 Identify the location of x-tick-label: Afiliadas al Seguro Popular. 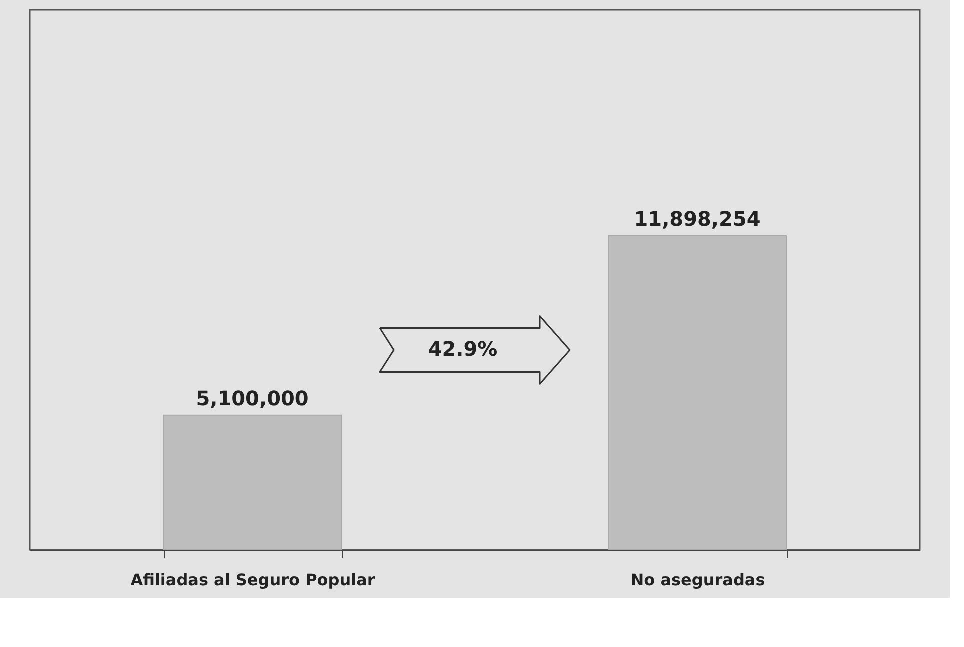
(253, 580).